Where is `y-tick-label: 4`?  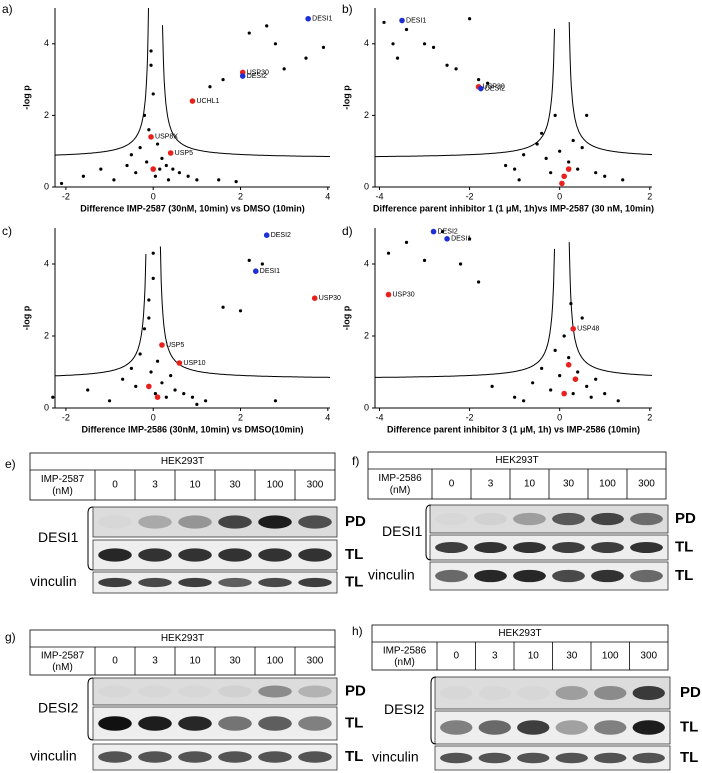
y-tick-label: 4 is located at coordinates (46, 263).